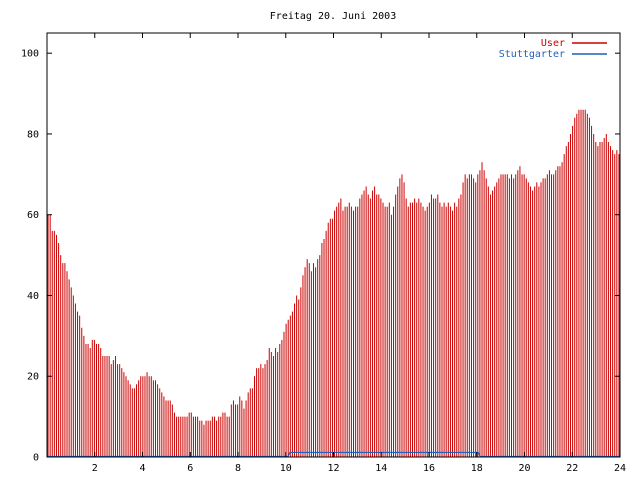 This screenshot has height=480, width=640. Describe the element at coordinates (238, 468) in the screenshot. I see `x-tick-label: 8` at that location.